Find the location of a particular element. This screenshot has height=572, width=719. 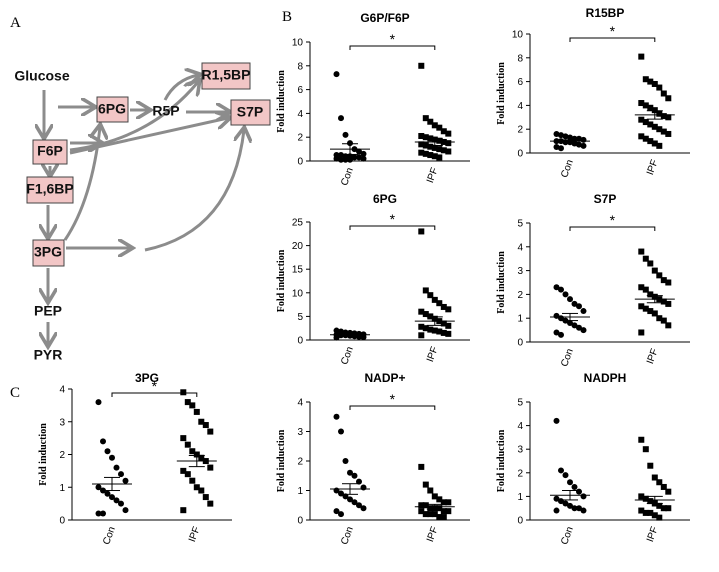

panel-label: C is located at coordinates (15, 393).